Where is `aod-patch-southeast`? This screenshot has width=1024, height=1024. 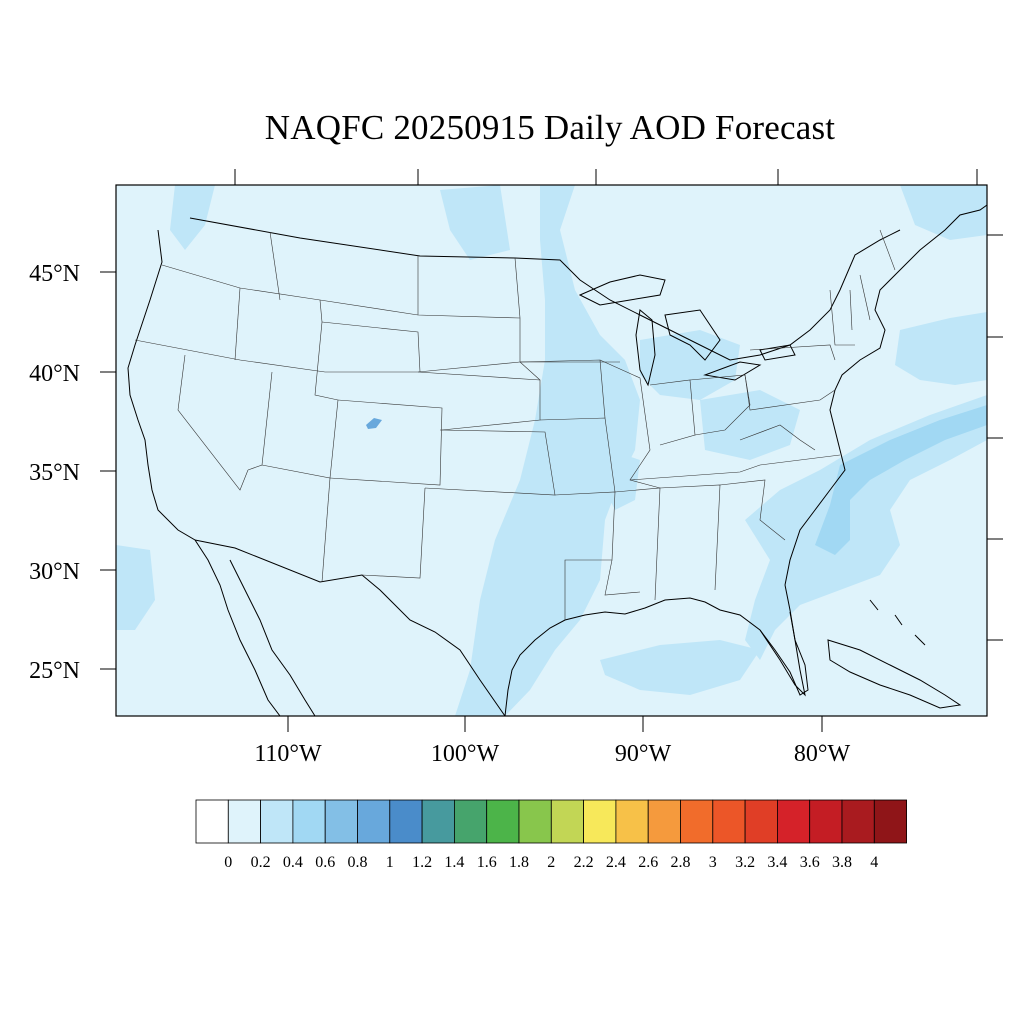 aod-patch-southeast is located at coordinates (620, 480).